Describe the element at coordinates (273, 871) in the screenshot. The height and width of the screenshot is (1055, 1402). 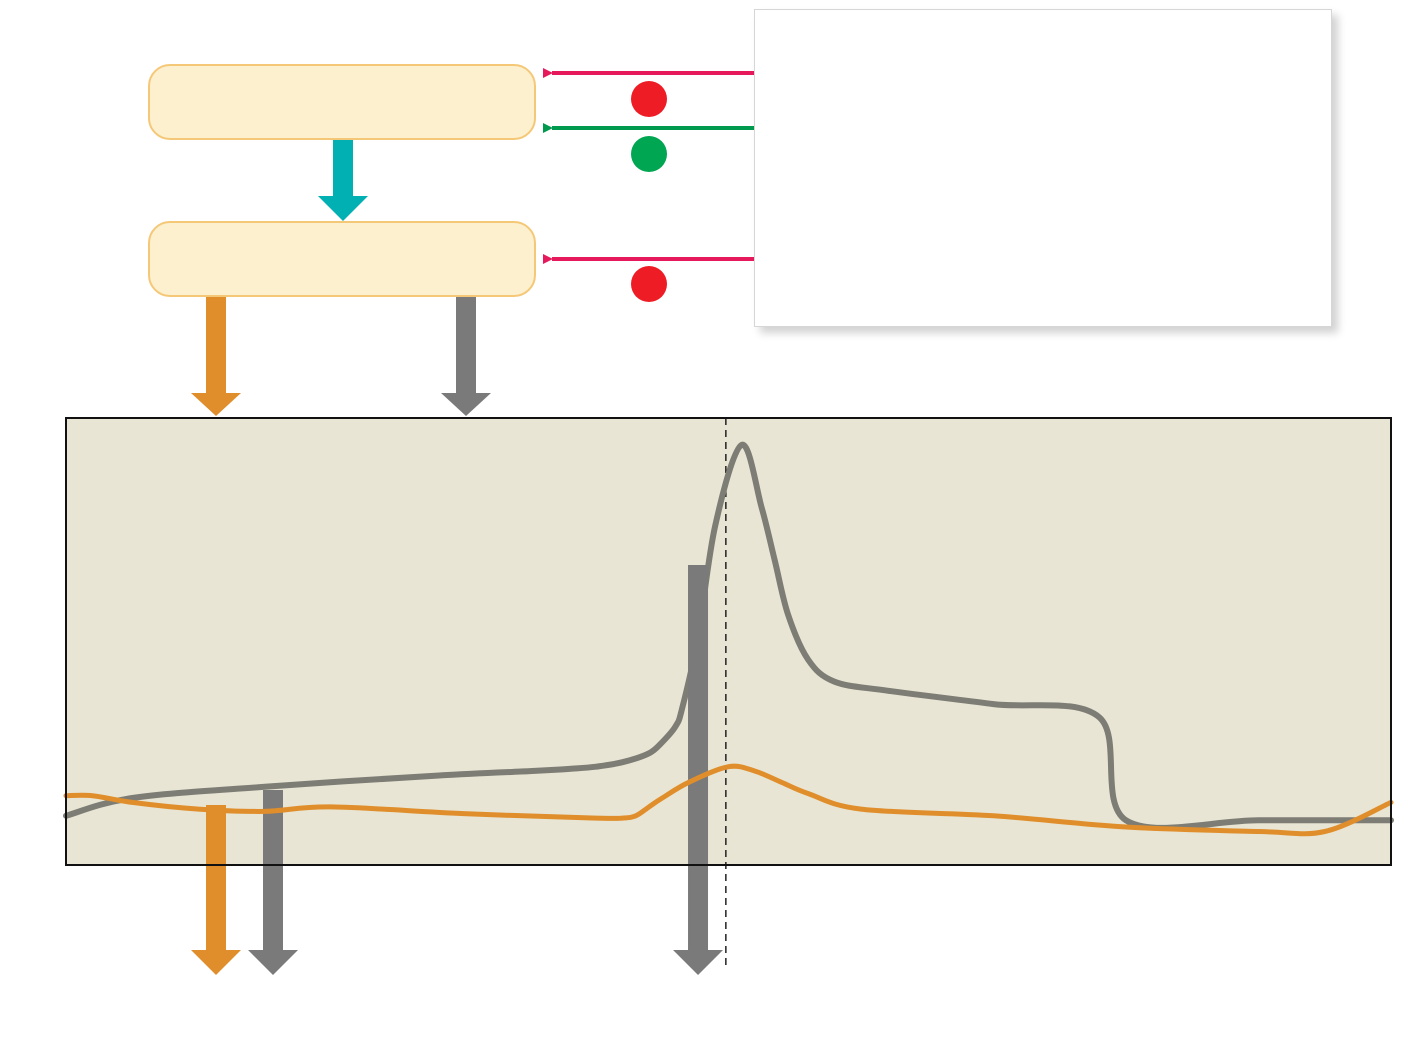
I see `gray-release-bar` at that location.